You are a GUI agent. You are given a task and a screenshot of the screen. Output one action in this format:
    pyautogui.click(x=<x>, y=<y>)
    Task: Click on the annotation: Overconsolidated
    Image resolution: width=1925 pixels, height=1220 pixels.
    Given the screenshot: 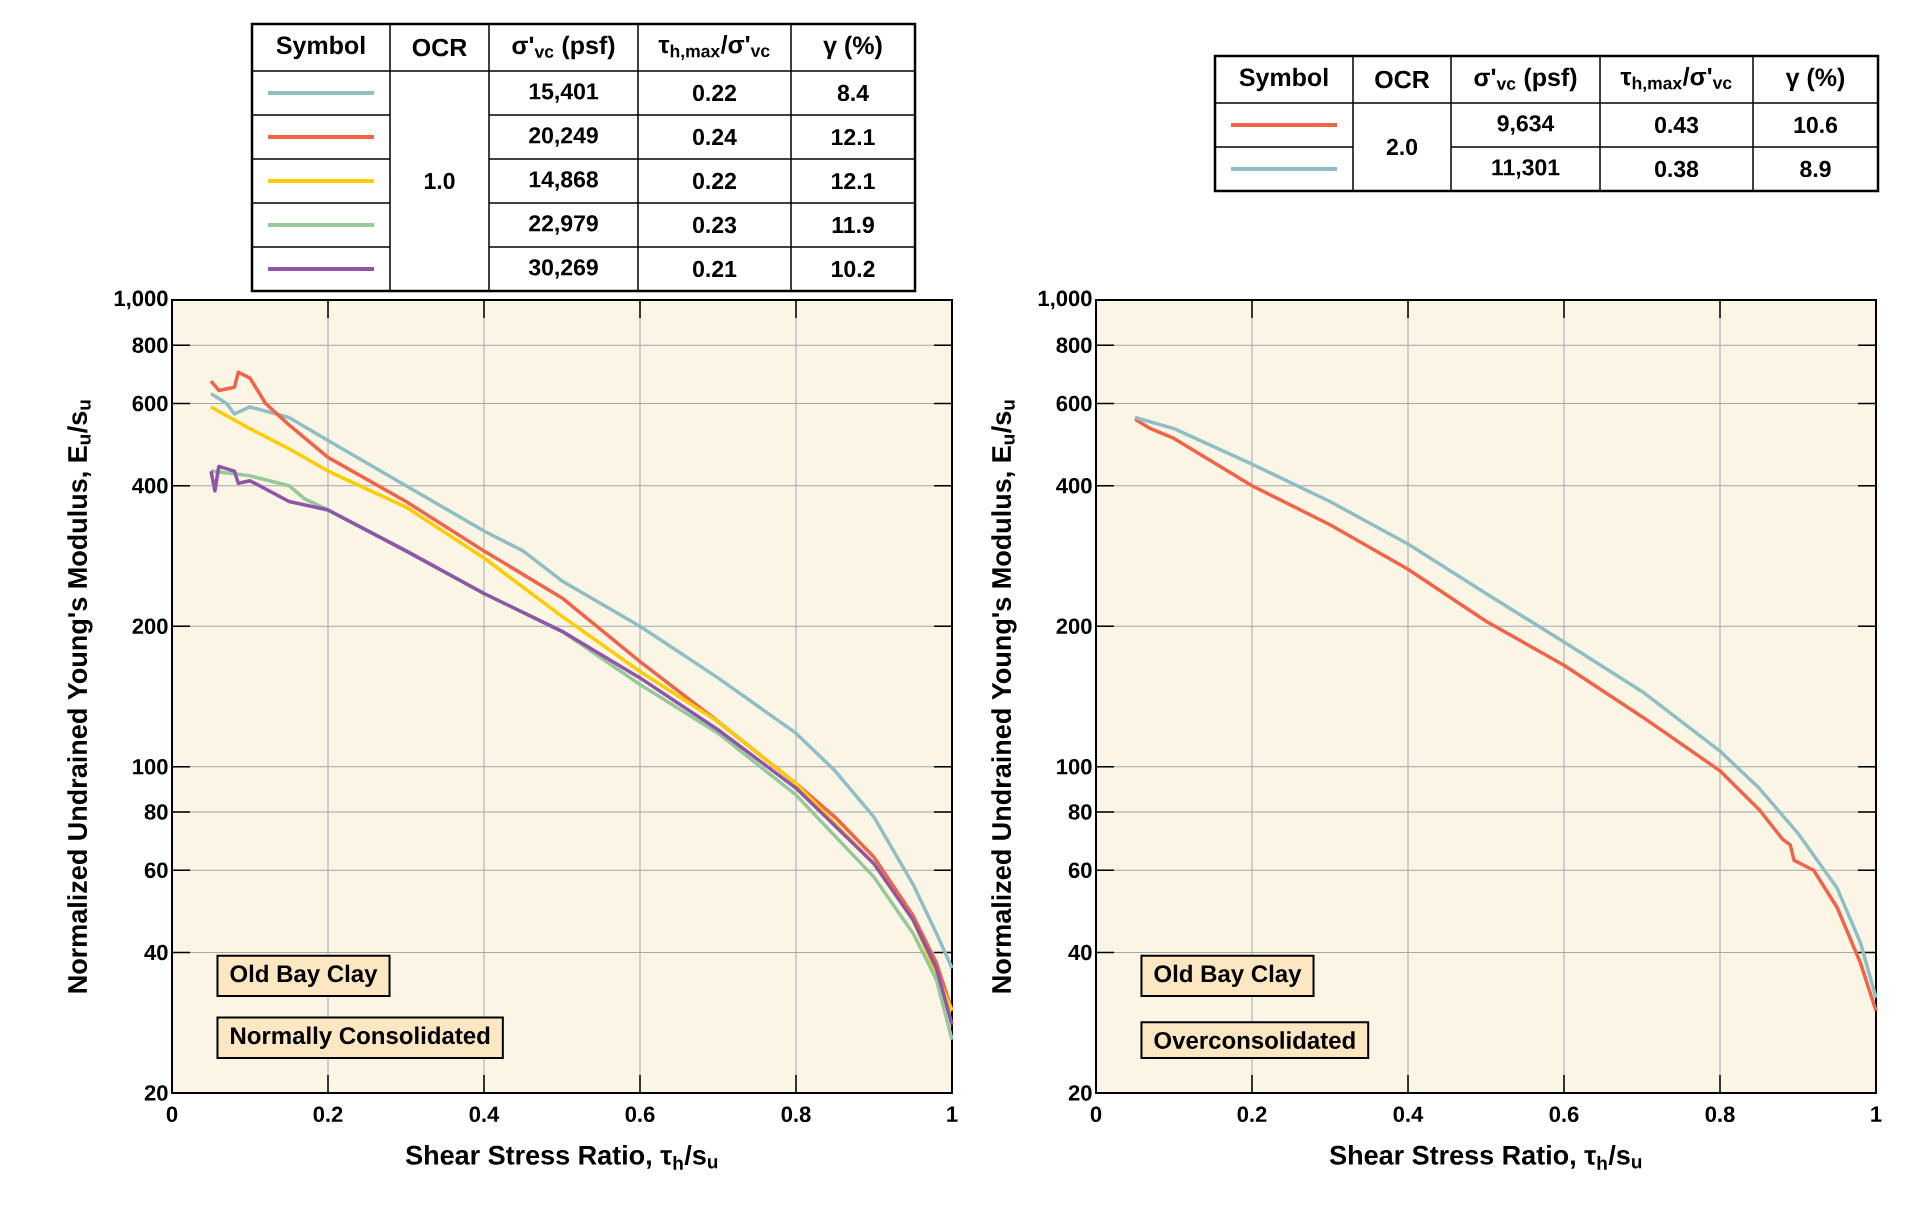 What is the action you would take?
    pyautogui.click(x=1254, y=1040)
    